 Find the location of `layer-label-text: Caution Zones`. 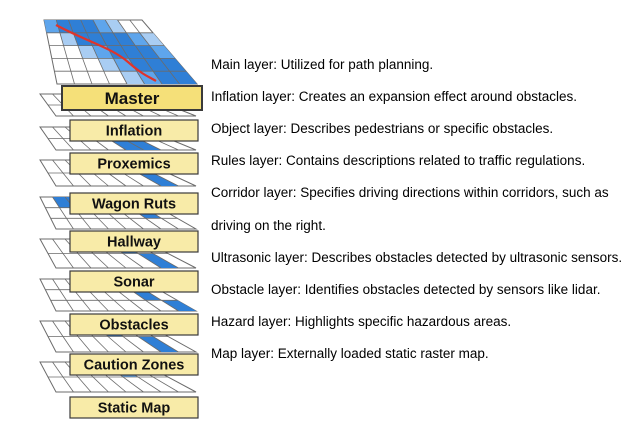

layer-label-text: Caution Zones is located at coordinates (134, 366).